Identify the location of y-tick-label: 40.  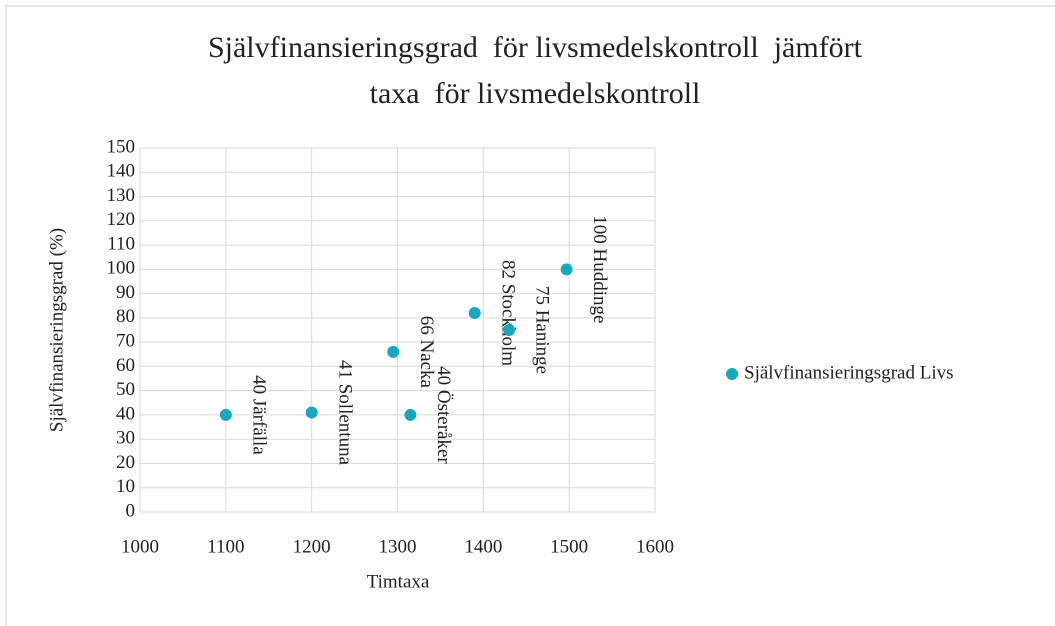
(125, 413).